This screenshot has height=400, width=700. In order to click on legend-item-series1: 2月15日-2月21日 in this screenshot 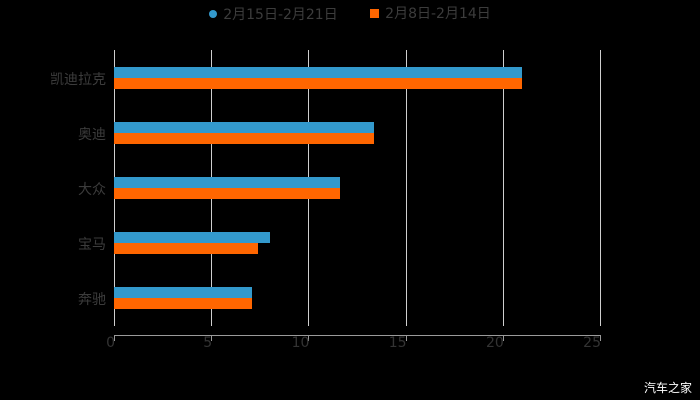, I will do `click(273, 14)`.